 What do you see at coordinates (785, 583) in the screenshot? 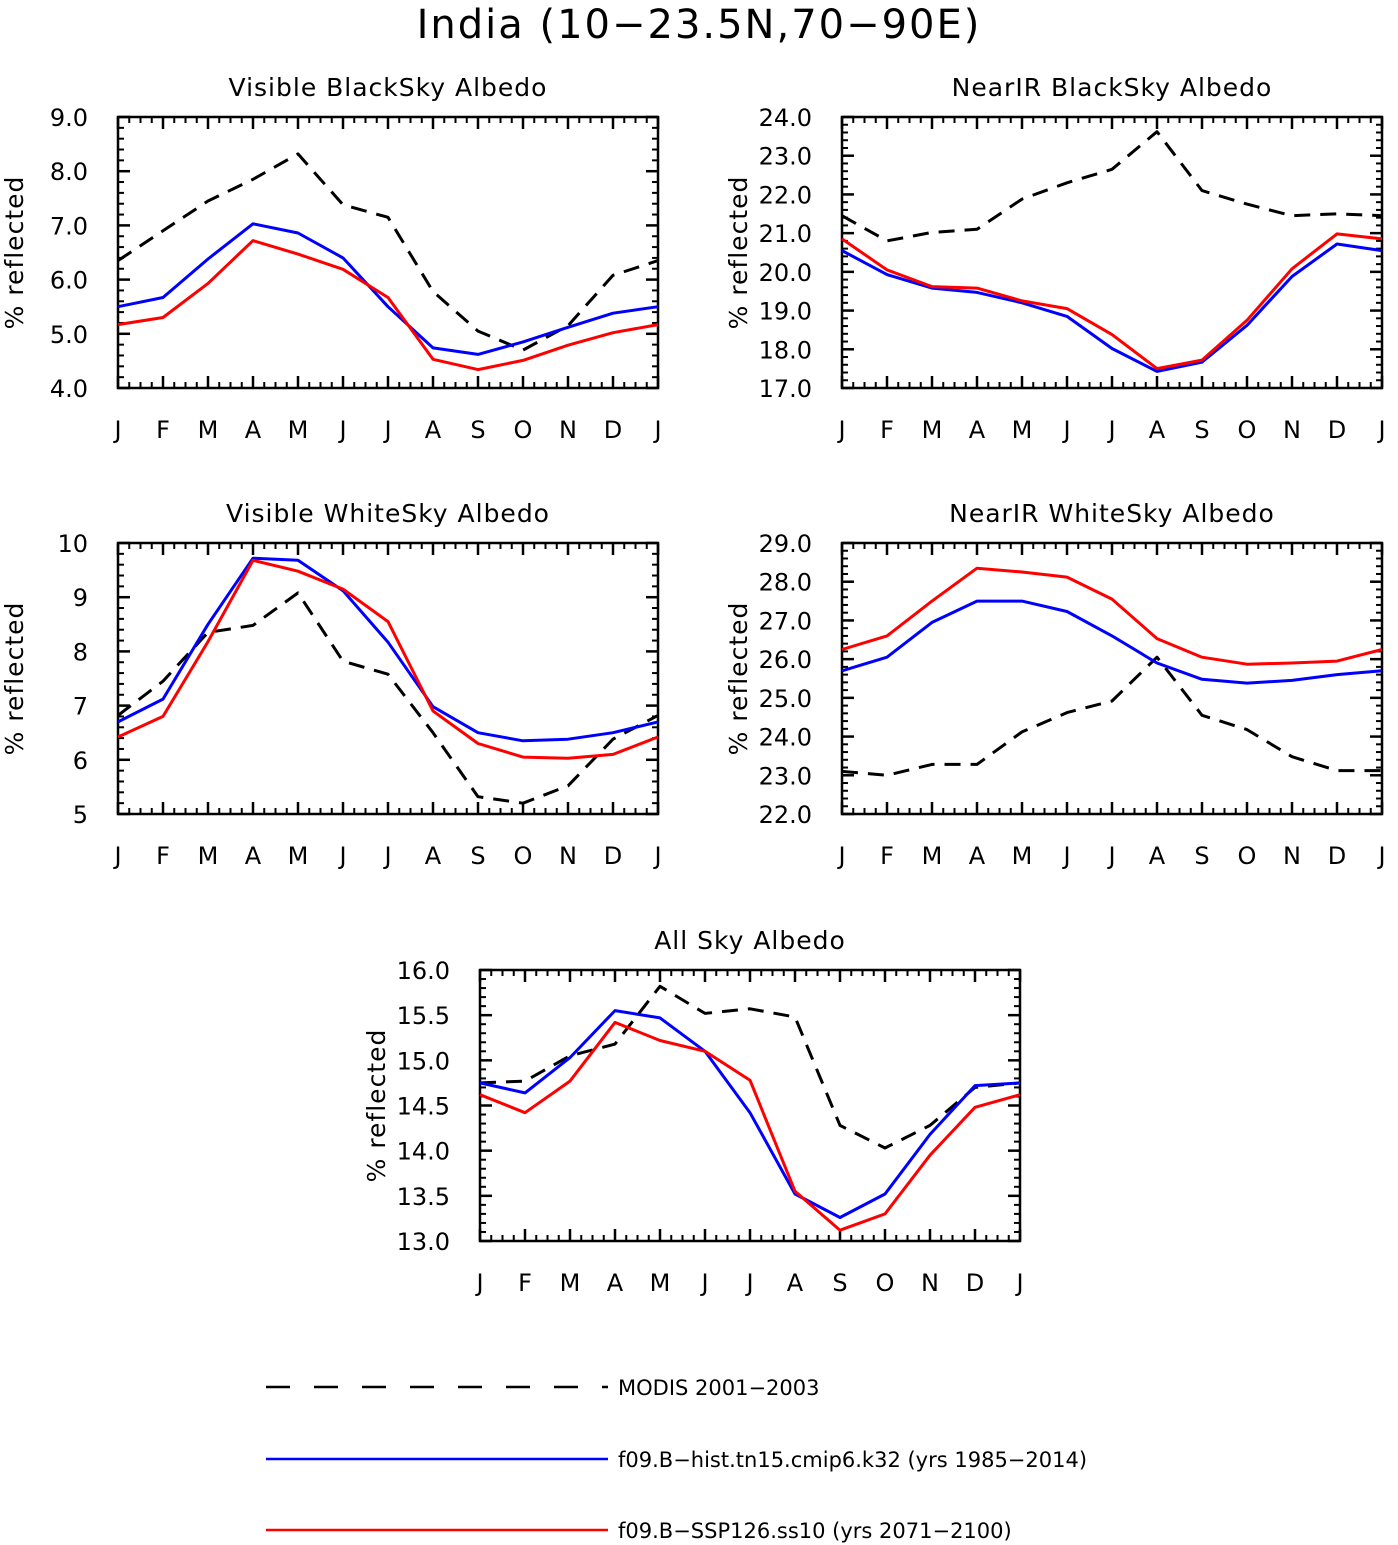
I see `y-tick-label: 28.0` at bounding box center [785, 583].